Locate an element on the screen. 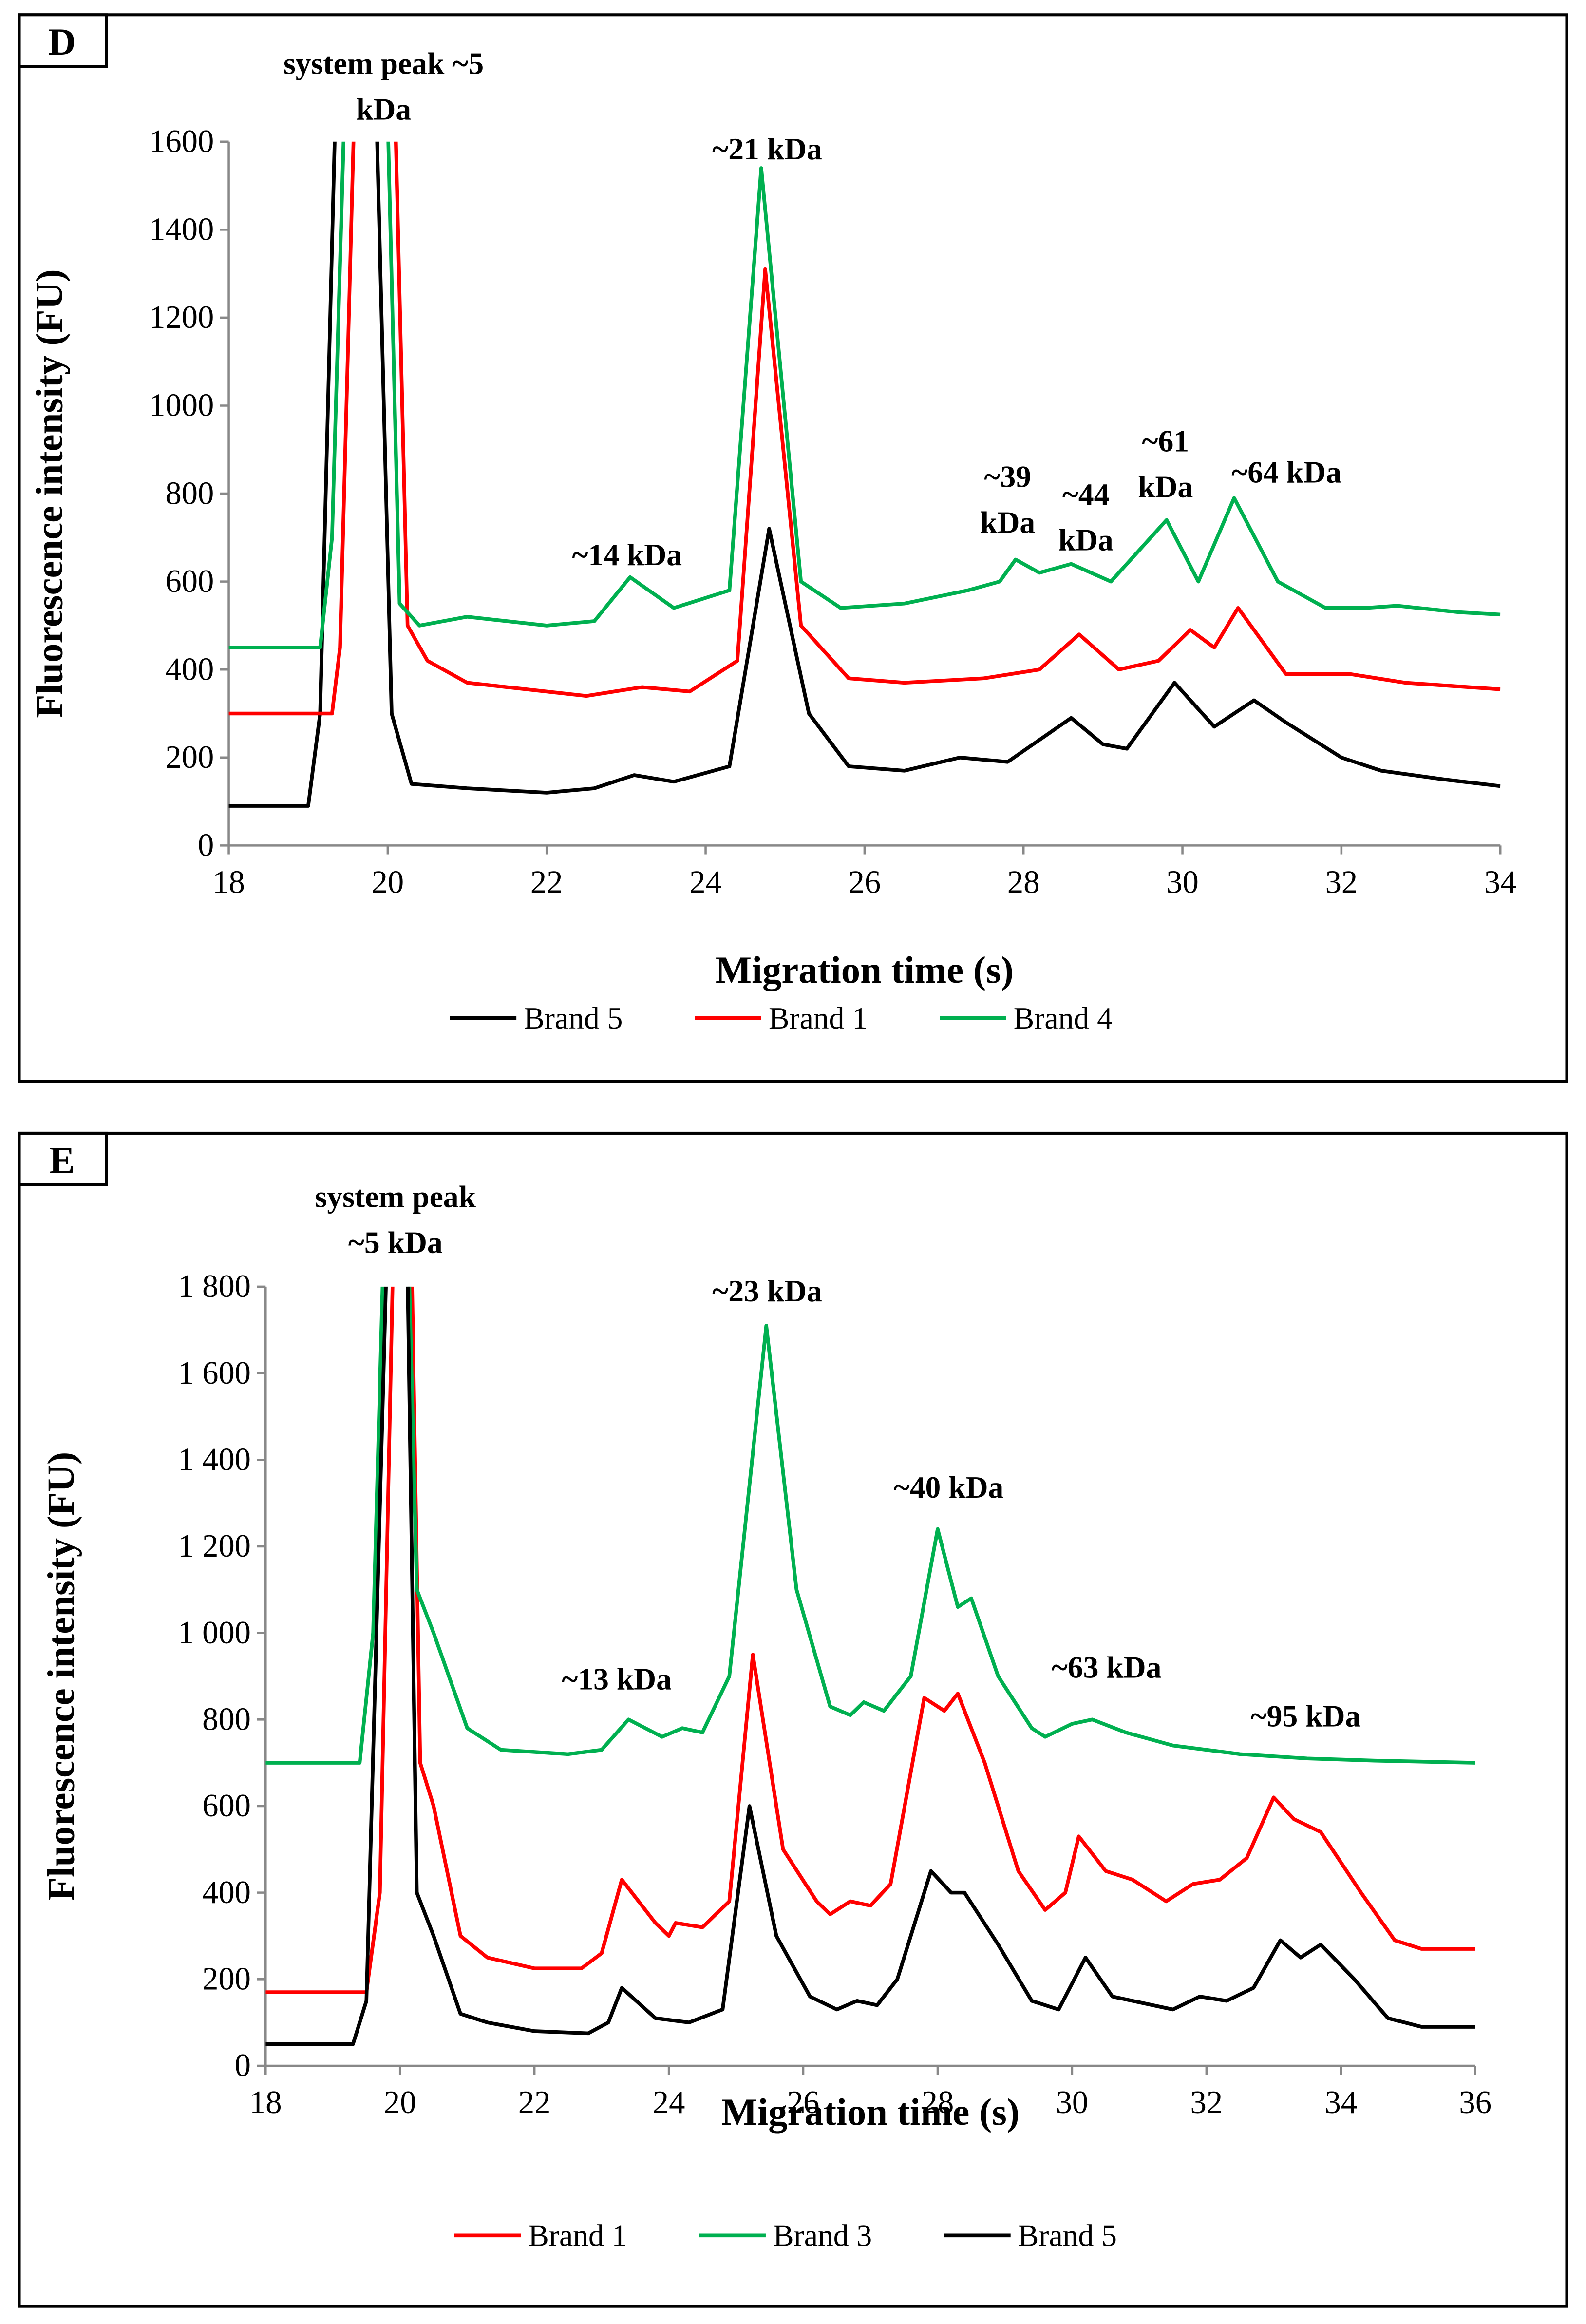 The width and height of the screenshot is (1586, 2324). y-tick-label: 1 200 is located at coordinates (215, 1546).